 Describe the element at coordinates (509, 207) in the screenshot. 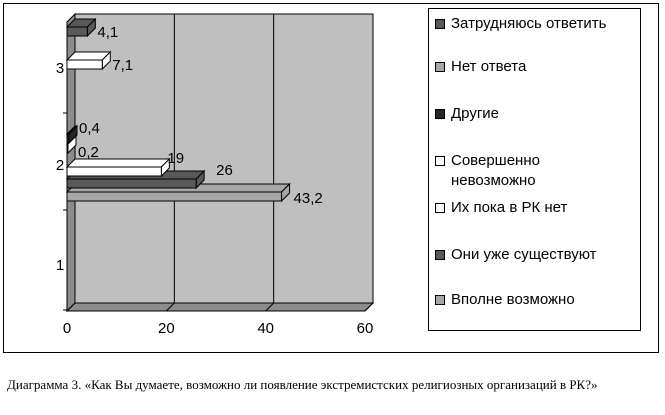

I see `legend-label: Их пока в РК нет` at that location.